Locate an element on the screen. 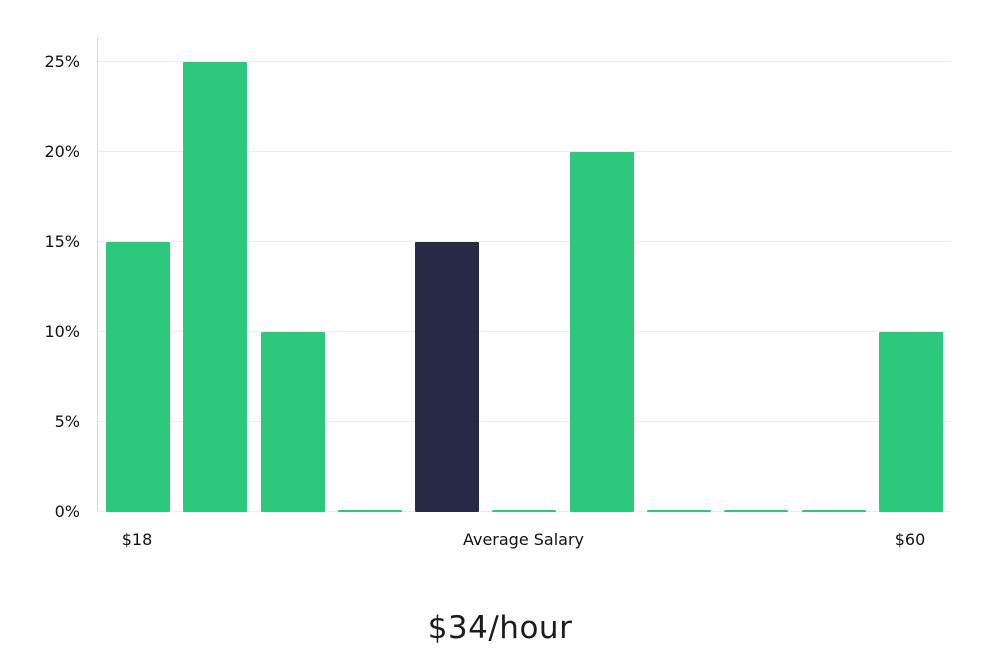 Image resolution: width=1000 pixels, height=660 pixels. y-tick-label: 20% is located at coordinates (62, 151).